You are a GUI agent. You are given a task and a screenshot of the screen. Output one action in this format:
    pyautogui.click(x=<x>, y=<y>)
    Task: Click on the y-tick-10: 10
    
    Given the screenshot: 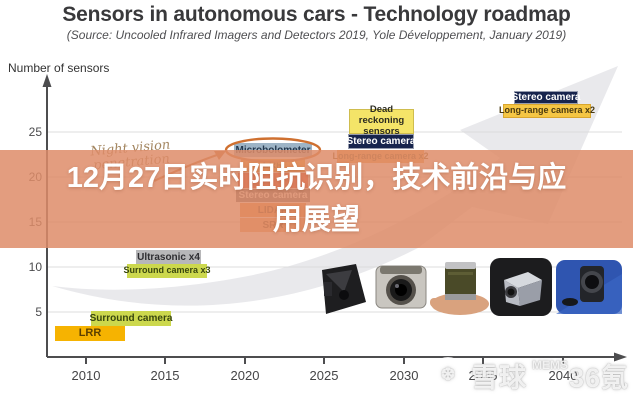 What is the action you would take?
    pyautogui.click(x=35, y=267)
    